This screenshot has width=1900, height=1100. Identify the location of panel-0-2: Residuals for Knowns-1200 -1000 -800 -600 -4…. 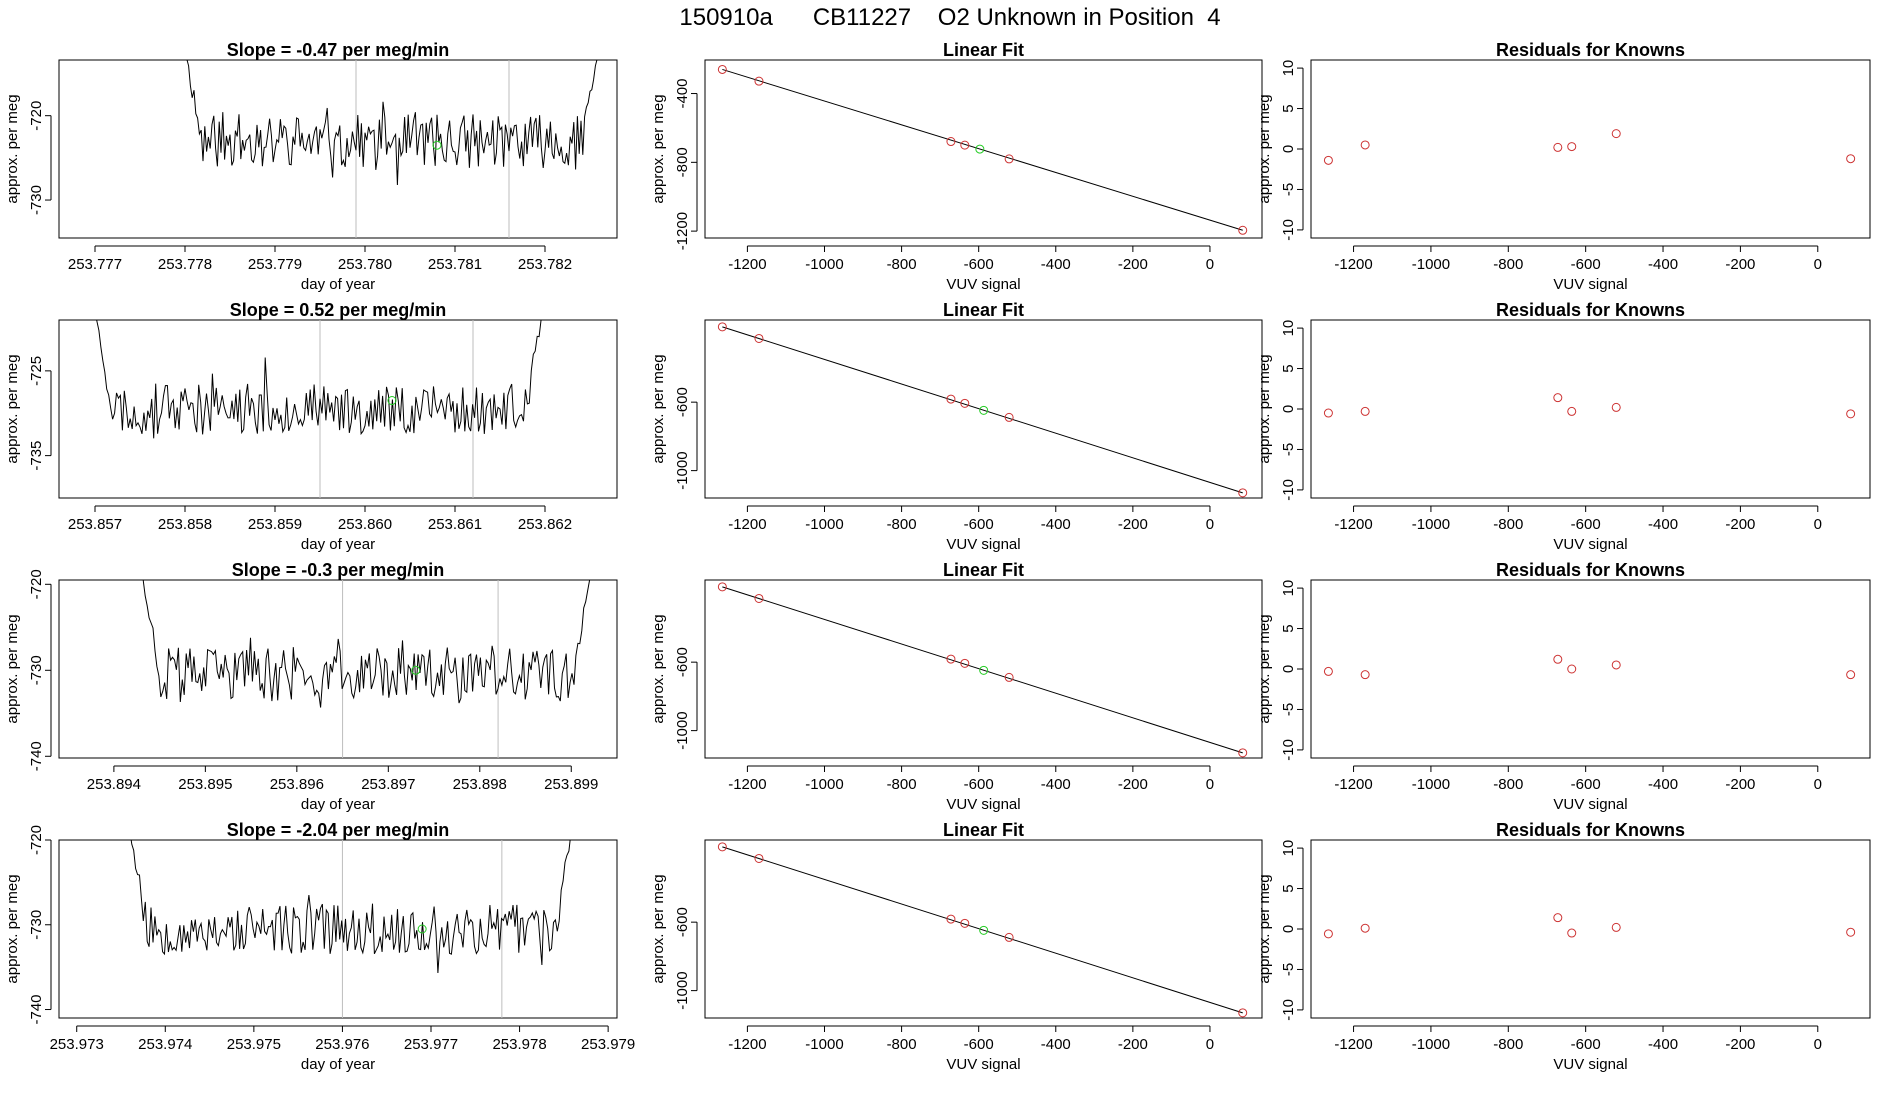
(1563, 166).